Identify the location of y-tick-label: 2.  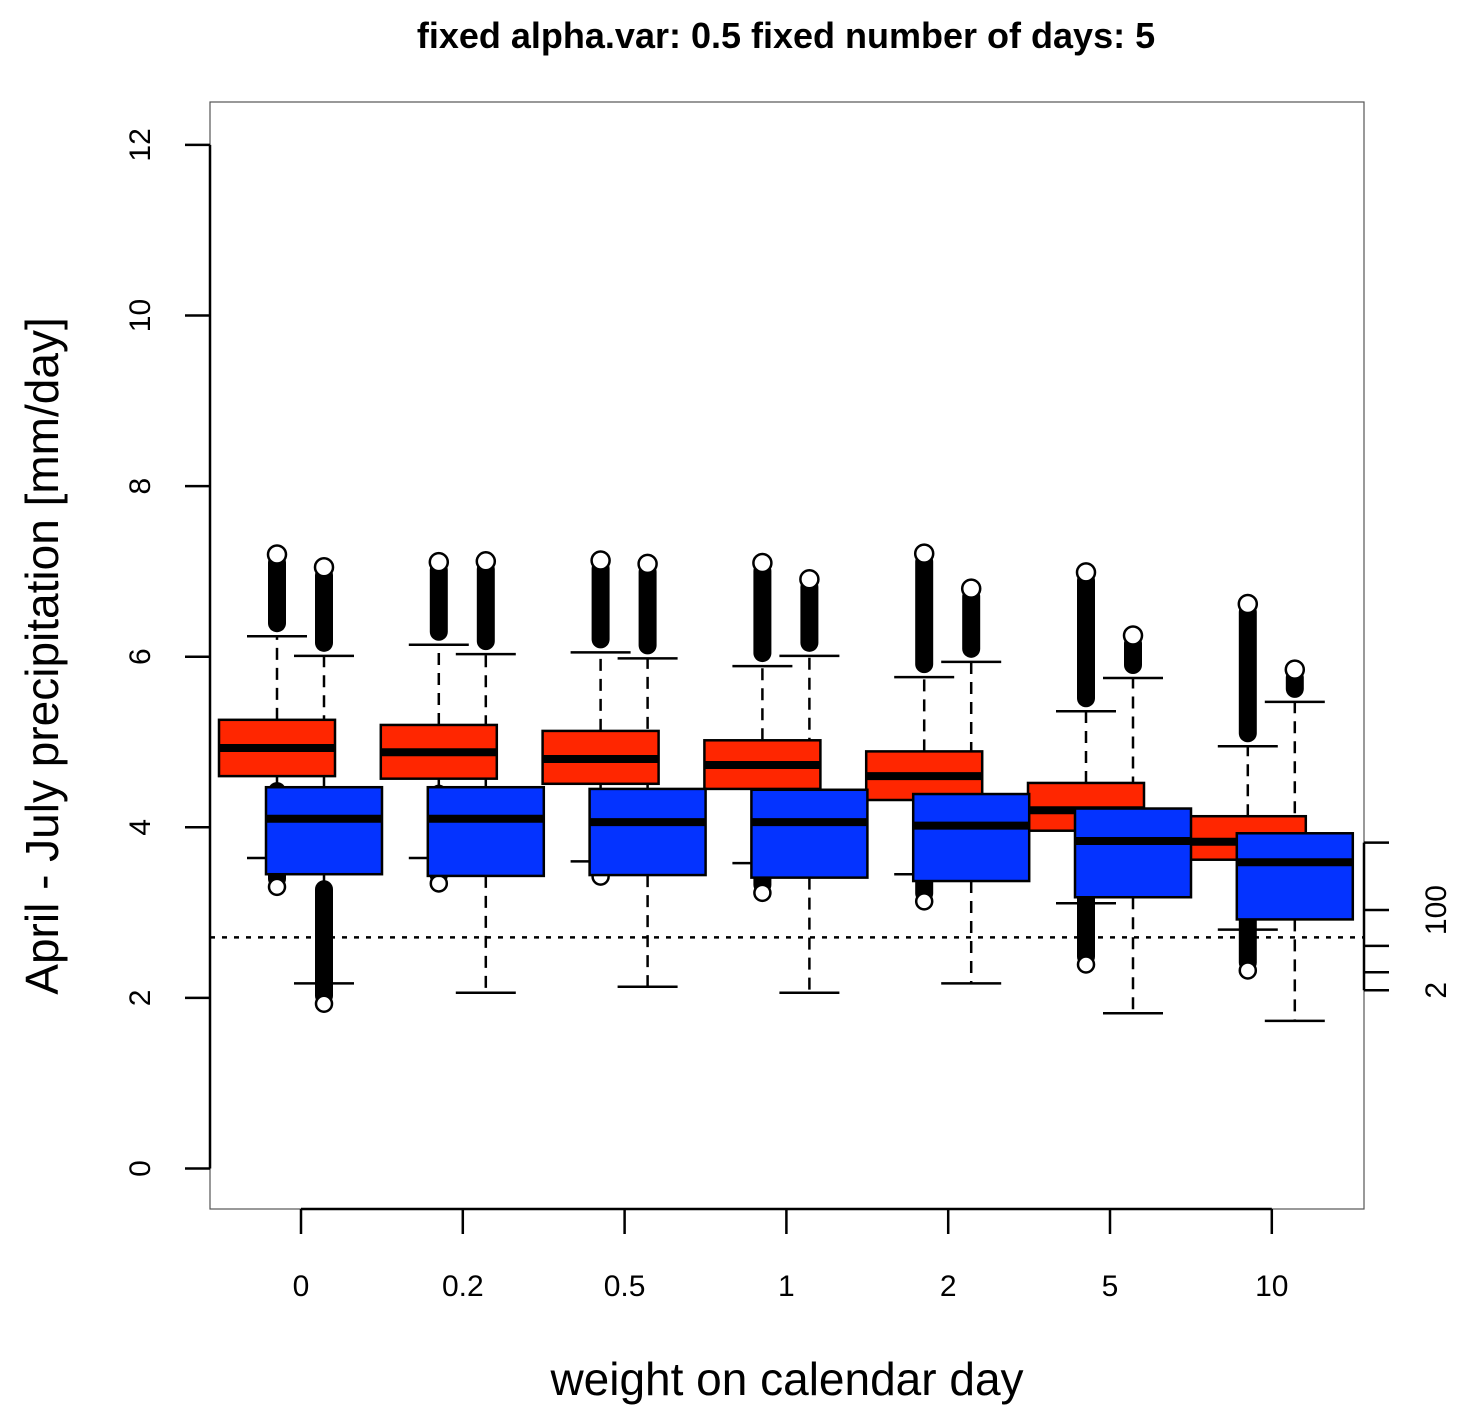
(140, 998).